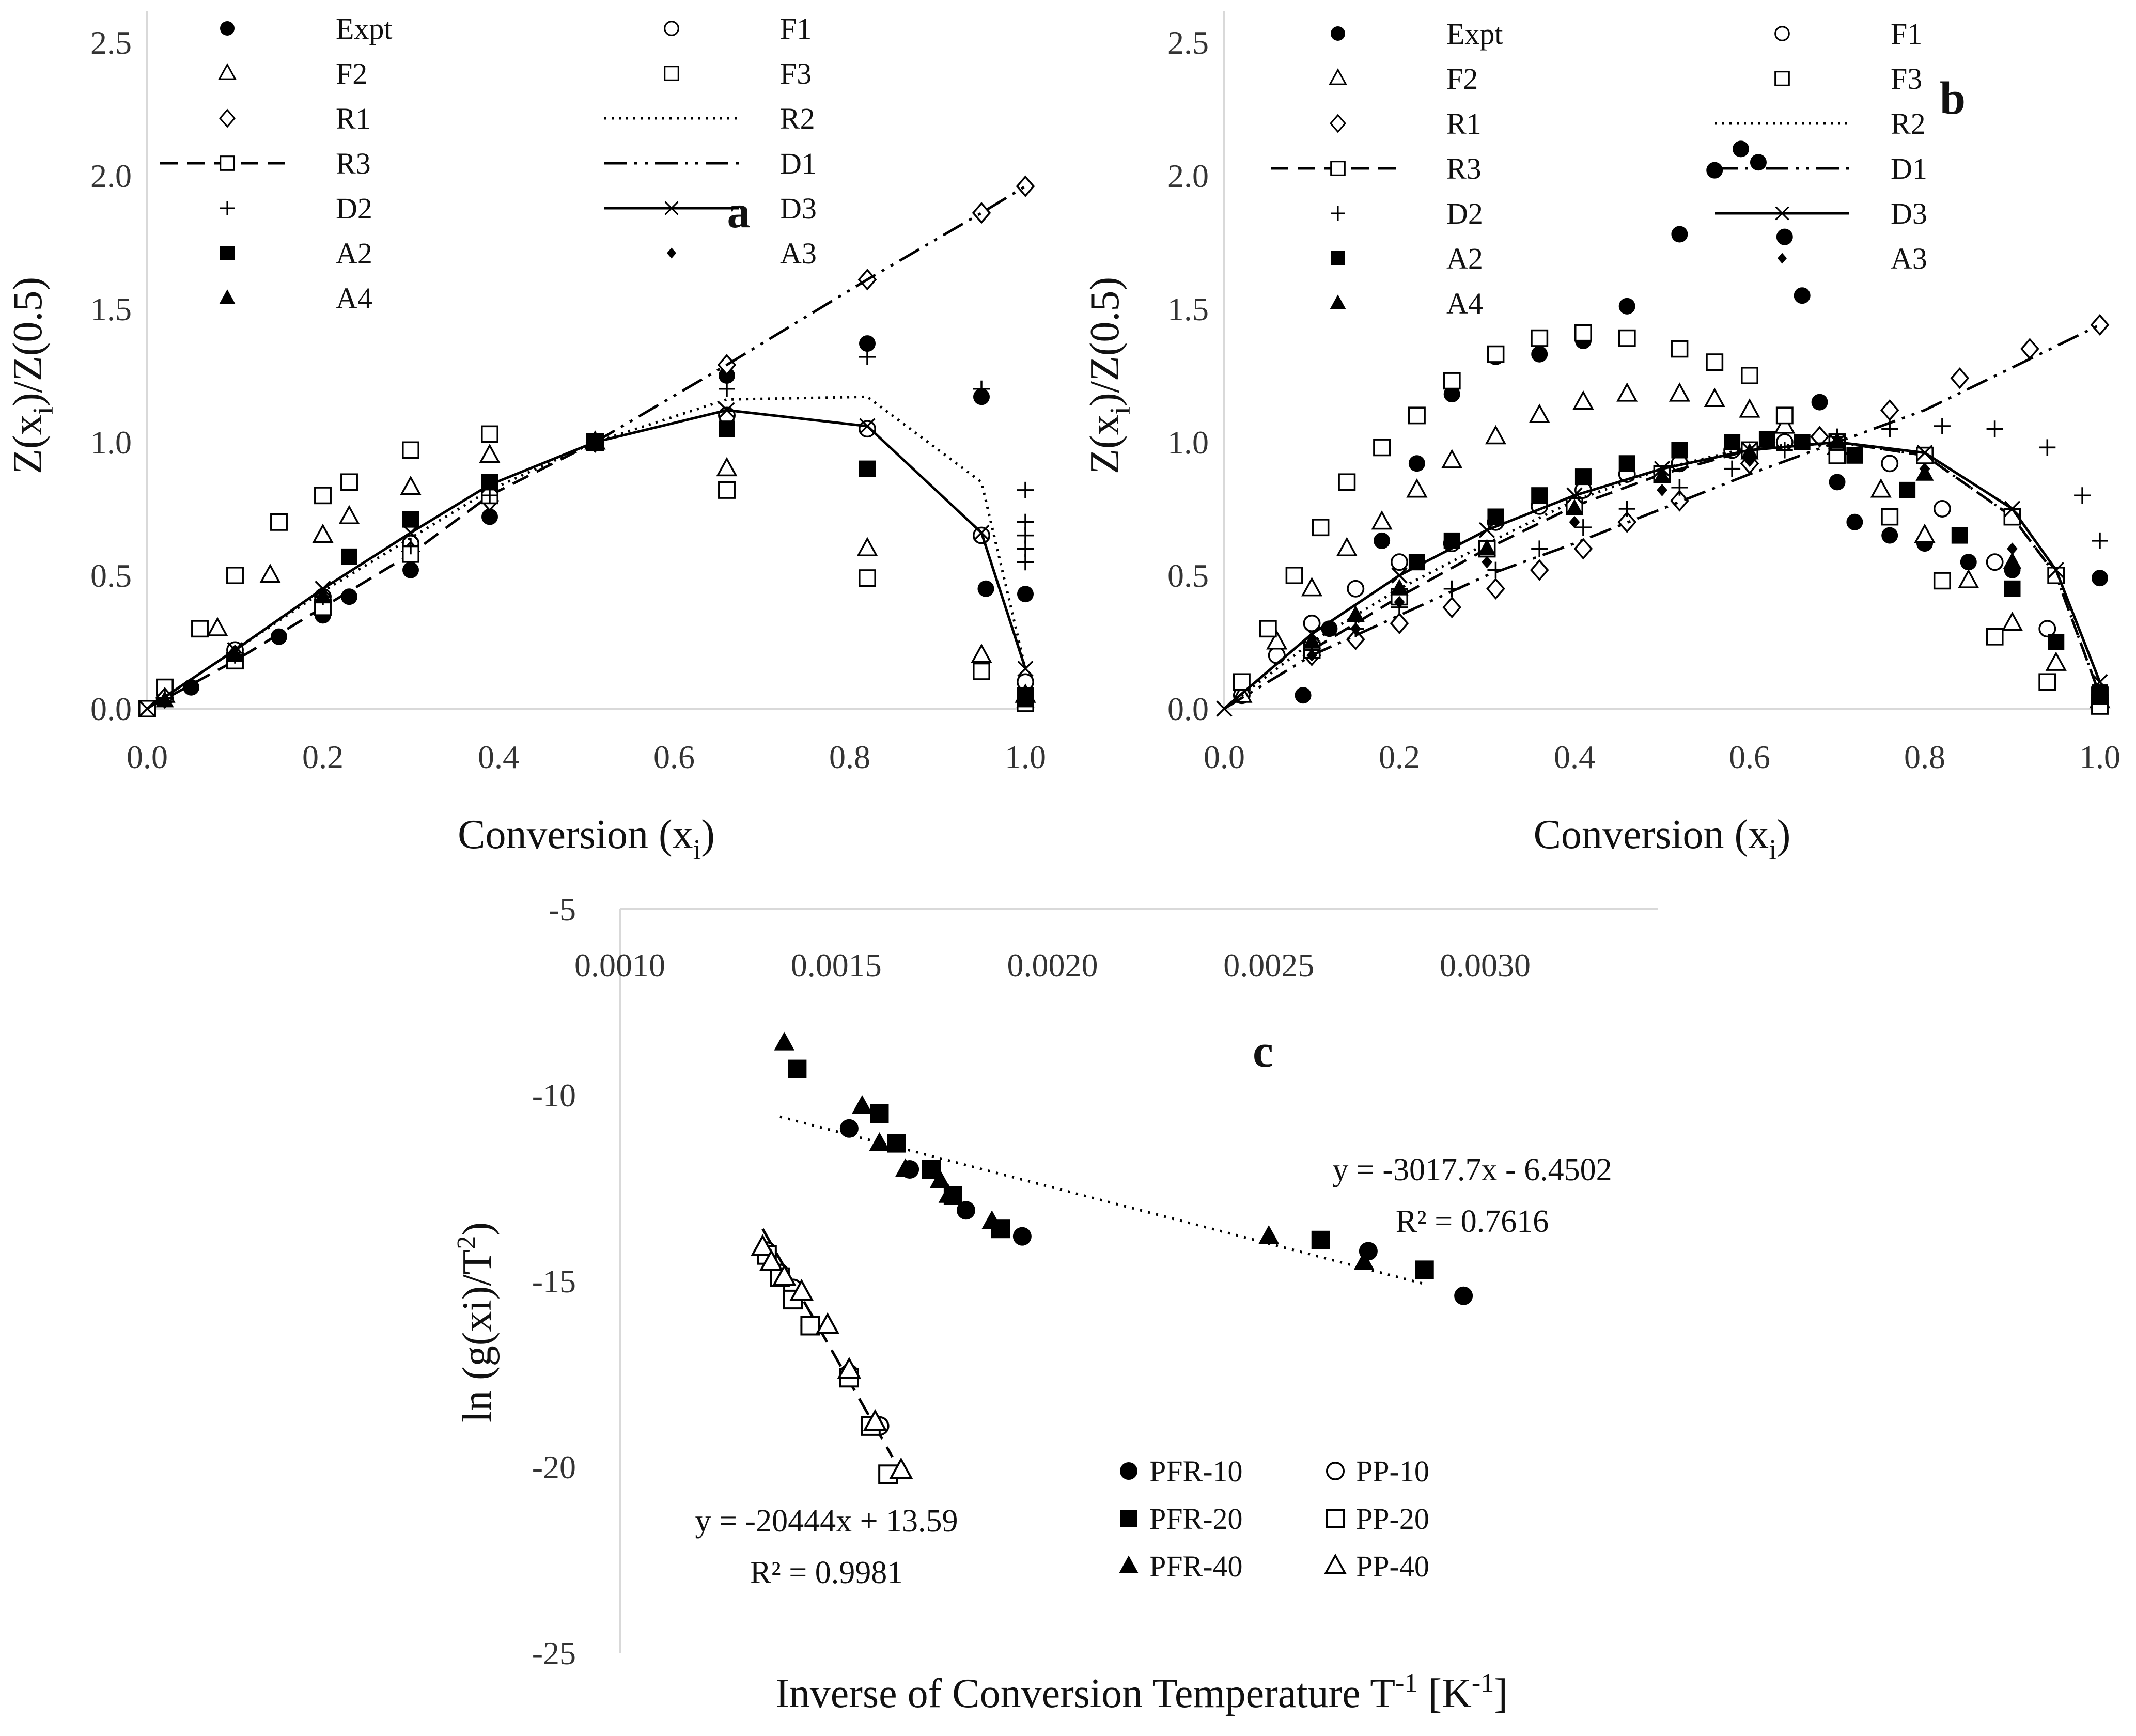 The height and width of the screenshot is (1736, 2136). I want to click on series-r2, so click(1662, 575).